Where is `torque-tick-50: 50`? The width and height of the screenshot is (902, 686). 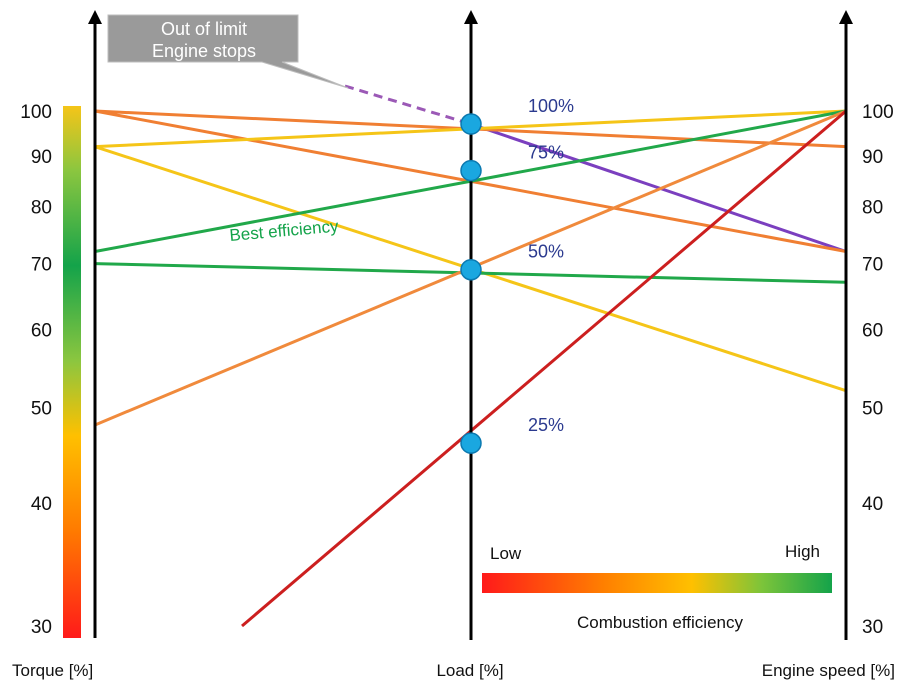
torque-tick-50: 50 is located at coordinates (41, 408).